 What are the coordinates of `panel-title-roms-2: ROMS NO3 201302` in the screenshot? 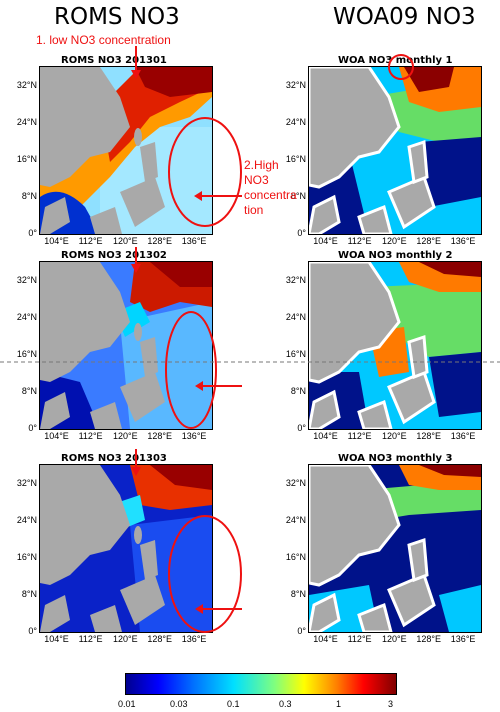 It's located at (114, 255).